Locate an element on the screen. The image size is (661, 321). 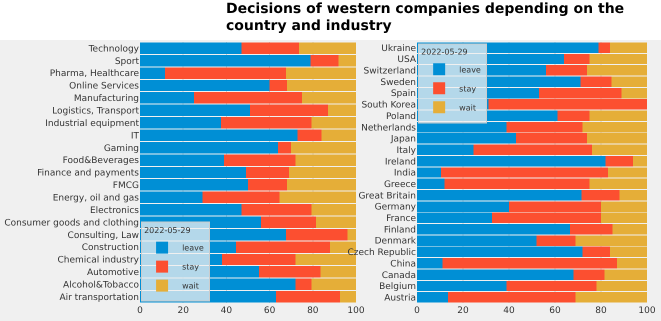
y-tick-label: Denmark is located at coordinates (395, 241).